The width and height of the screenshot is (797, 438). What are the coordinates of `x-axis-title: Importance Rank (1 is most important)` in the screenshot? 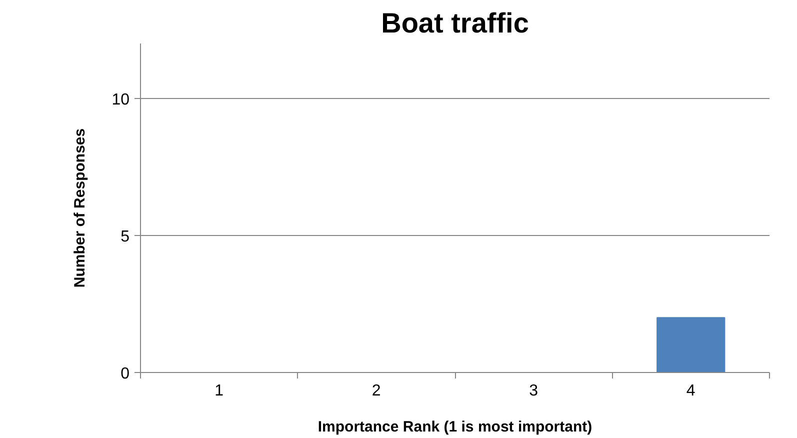 It's located at (455, 427).